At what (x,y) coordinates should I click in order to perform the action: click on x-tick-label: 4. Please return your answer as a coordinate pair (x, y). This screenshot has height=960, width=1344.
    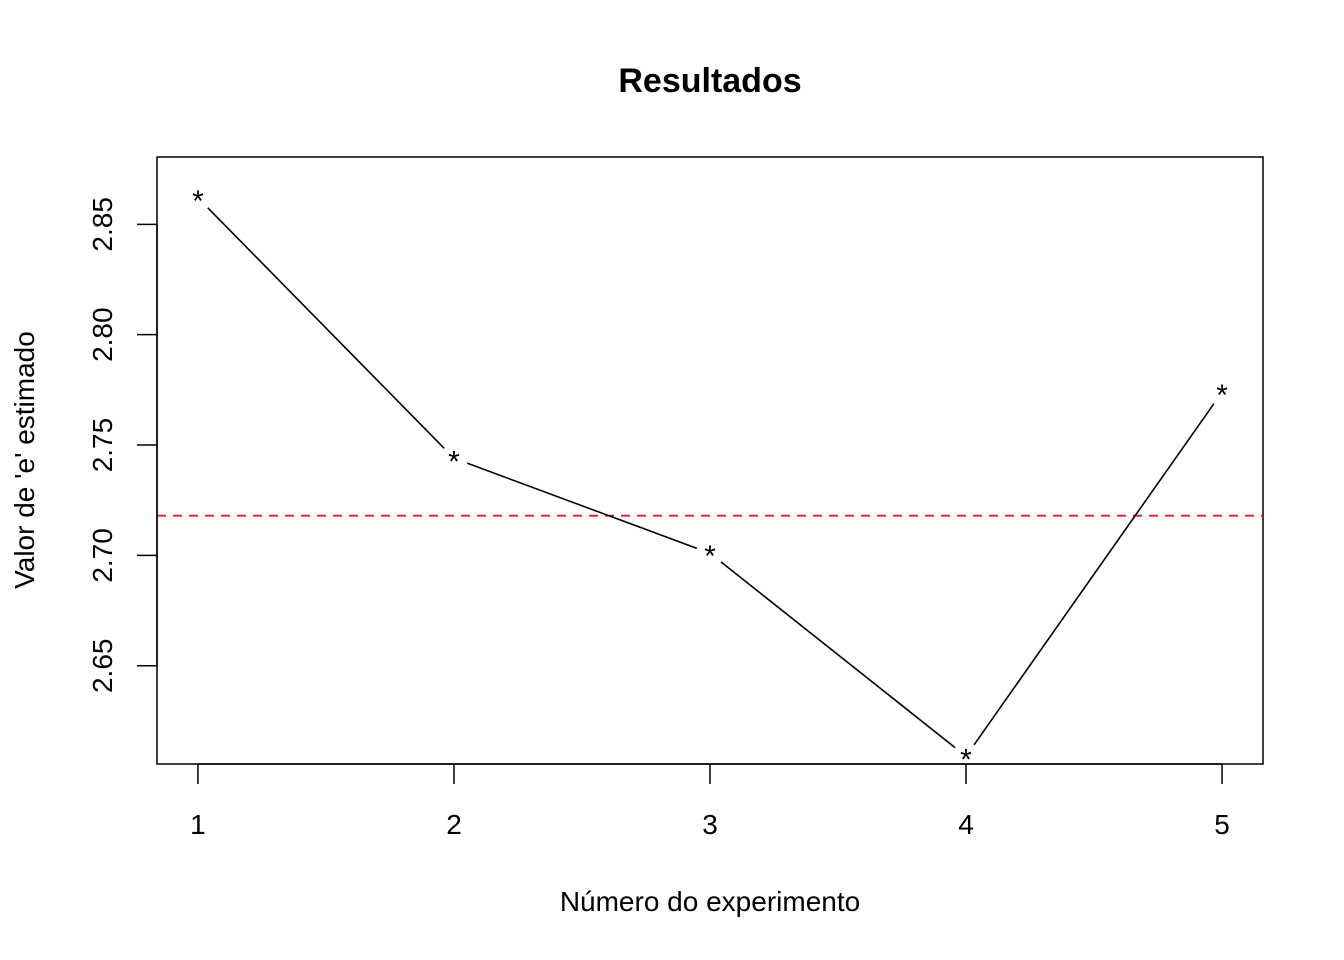
    Looking at the image, I should click on (966, 824).